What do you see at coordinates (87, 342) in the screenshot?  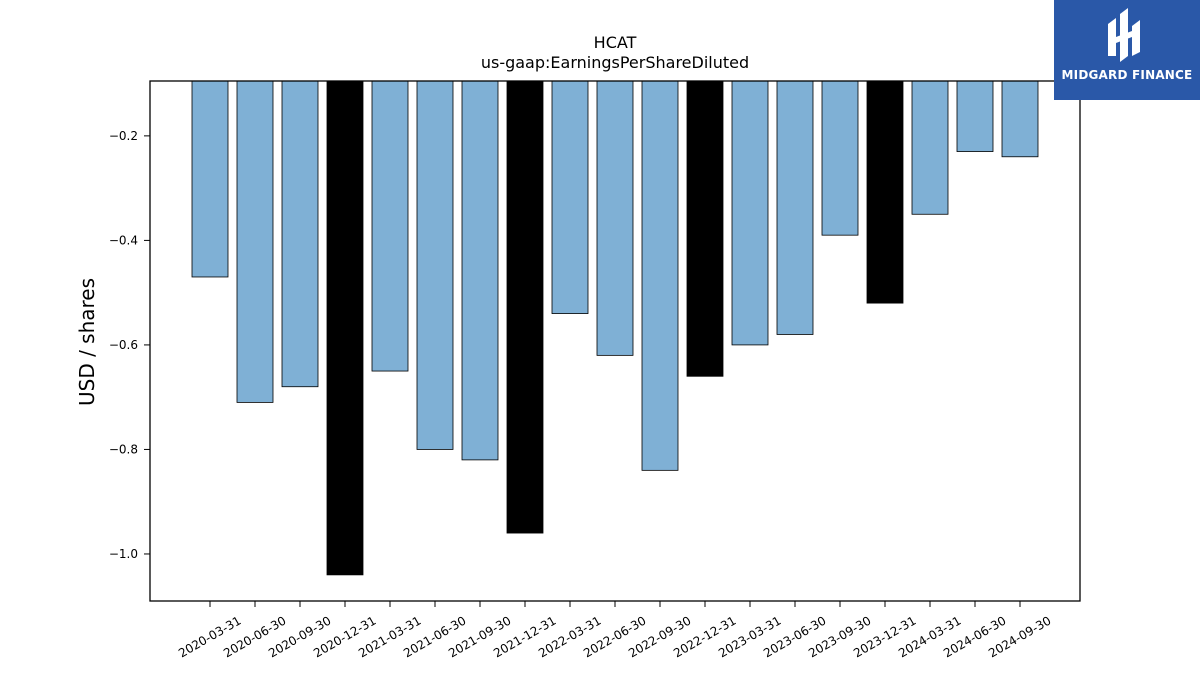 I see `y-axis-label: USD / shares` at bounding box center [87, 342].